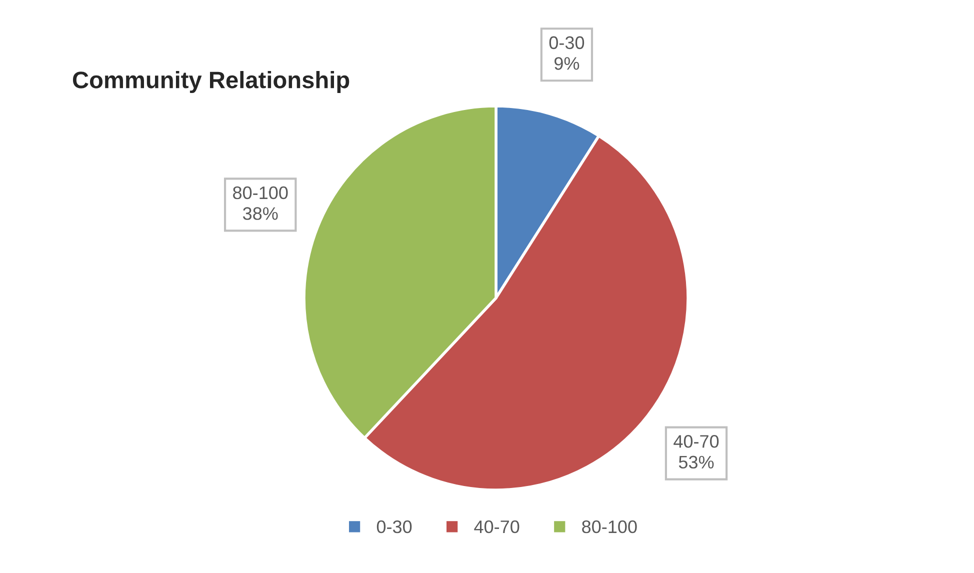 The height and width of the screenshot is (573, 974). What do you see at coordinates (497, 527) in the screenshot?
I see `legend-label: 40-70` at bounding box center [497, 527].